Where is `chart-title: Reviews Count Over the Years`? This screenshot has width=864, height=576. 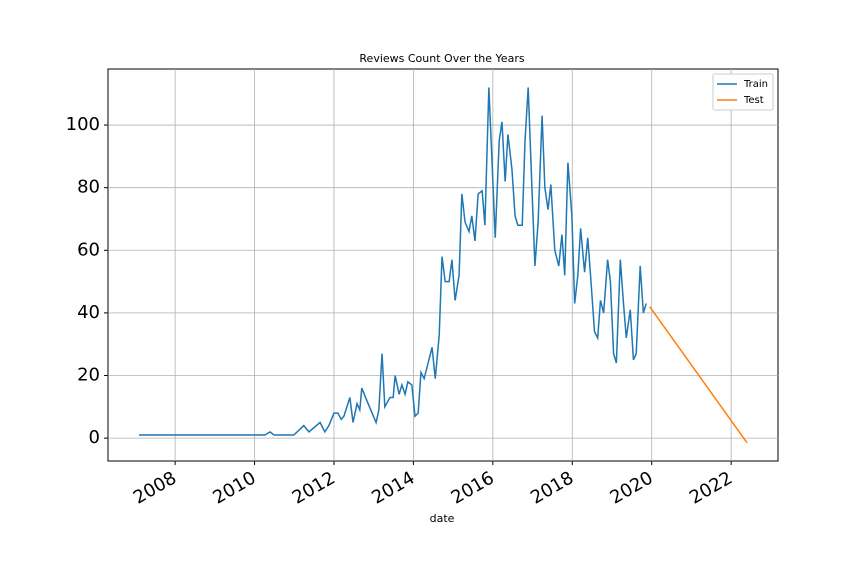 chart-title: Reviews Count Over the Years is located at coordinates (441, 58).